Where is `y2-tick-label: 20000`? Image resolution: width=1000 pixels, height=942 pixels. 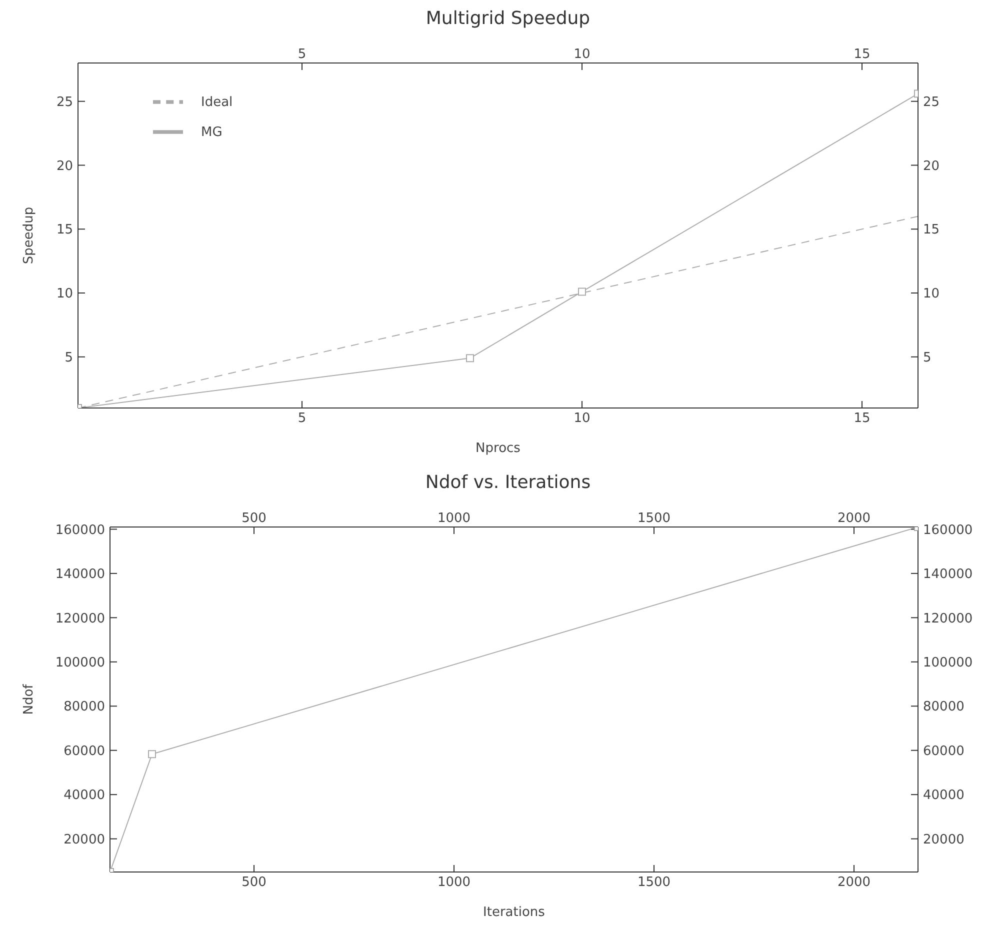
y2-tick-label: 20000 is located at coordinates (943, 840).